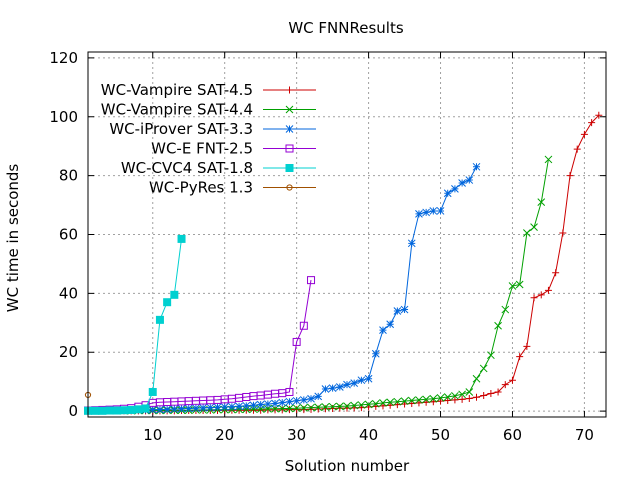  Describe the element at coordinates (199, 345) in the screenshot. I see `series-line` at that location.